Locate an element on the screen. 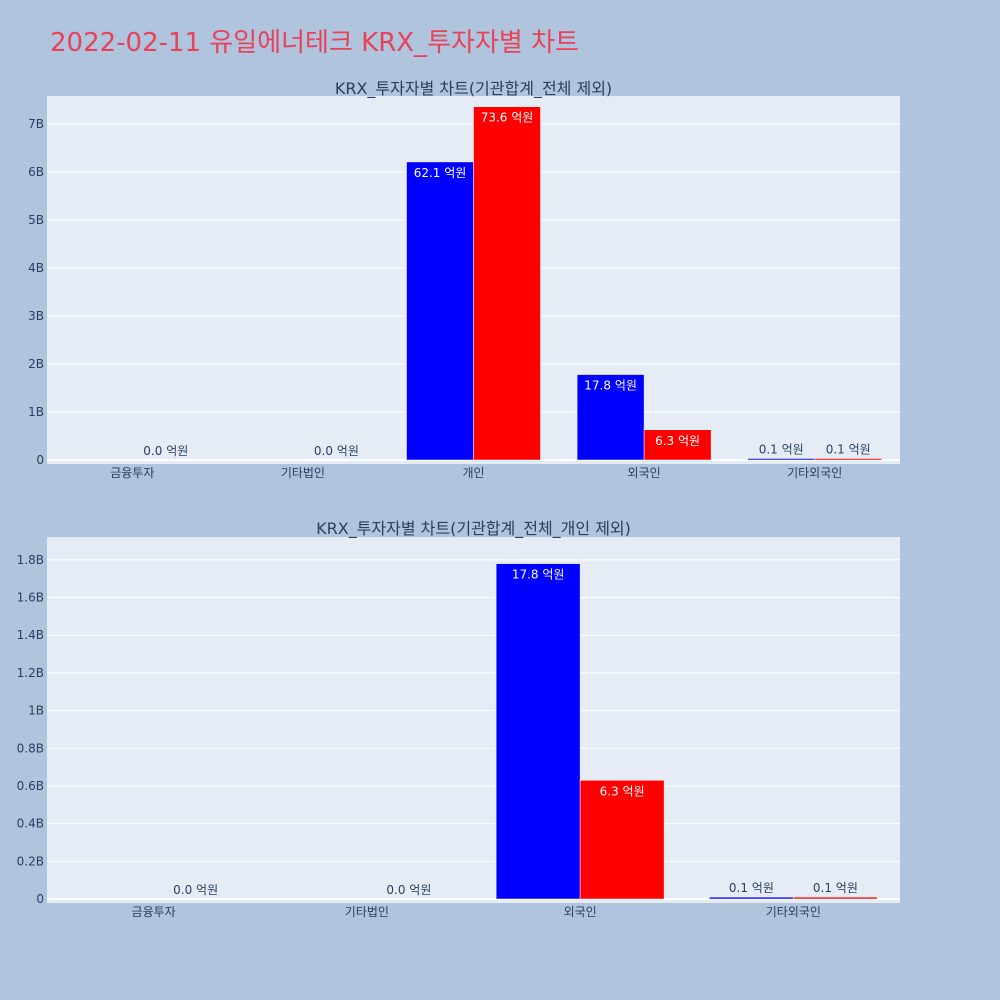  y-tick-label: 0.2B is located at coordinates (30, 861).